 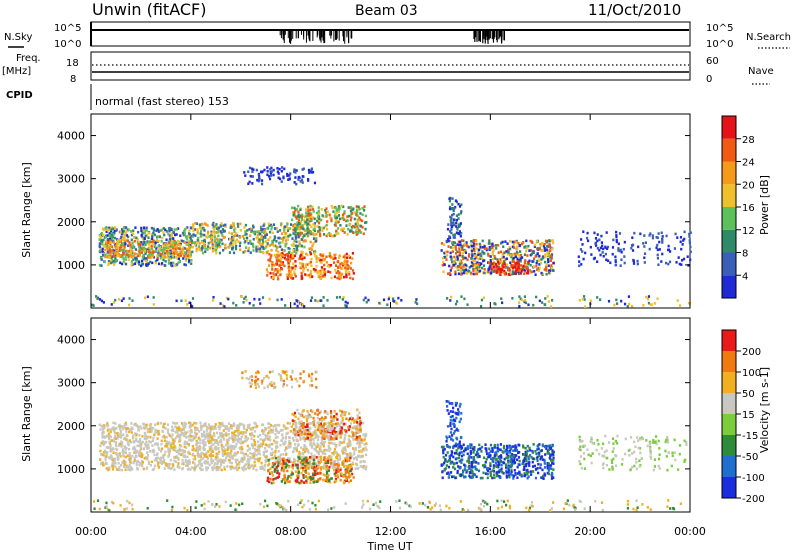 I want to click on noise-ytick-right-top: 10^5, so click(x=719, y=28).